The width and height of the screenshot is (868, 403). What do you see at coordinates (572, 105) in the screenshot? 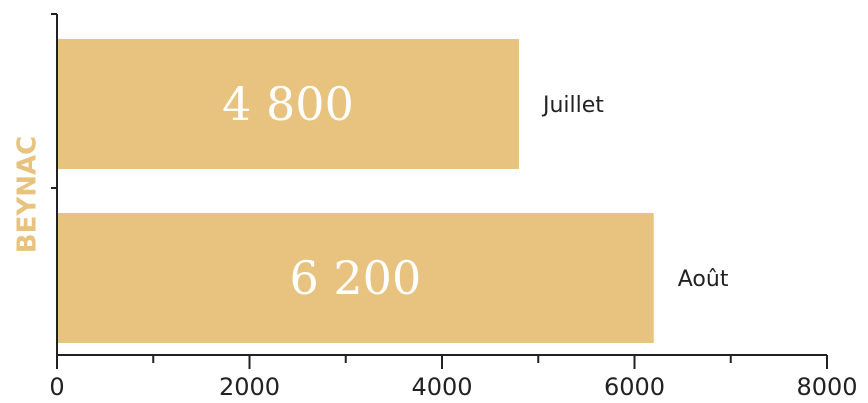
I see `category-label: Juillet` at bounding box center [572, 105].